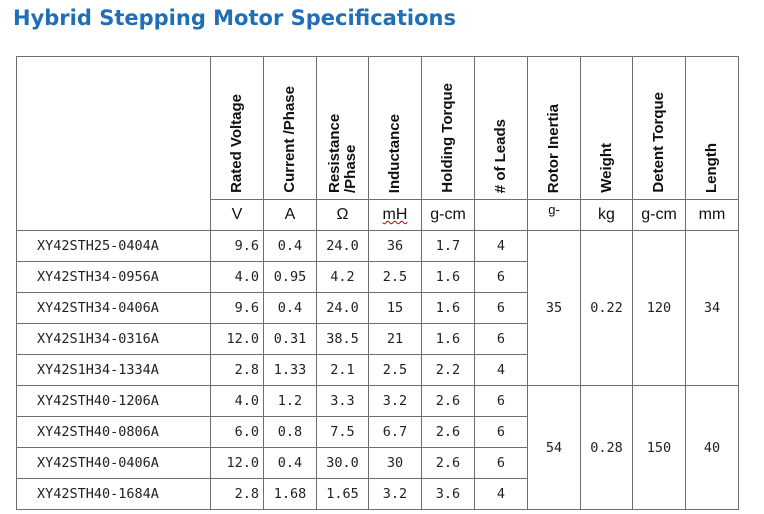 This screenshot has width=764, height=514. Describe the element at coordinates (290, 139) in the screenshot. I see `header-label: Current /Phase` at that location.